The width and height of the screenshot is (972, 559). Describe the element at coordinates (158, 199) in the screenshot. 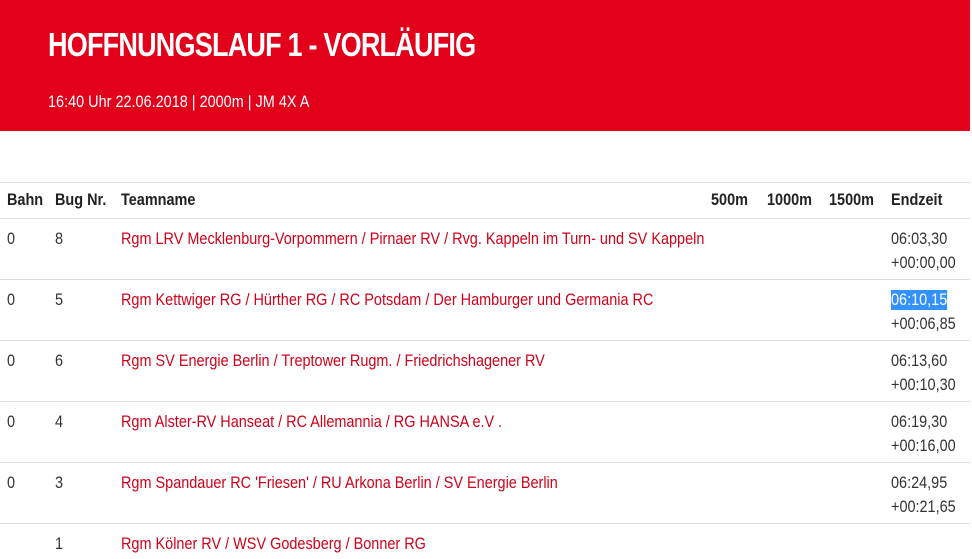

I see `column-header: Teamname` at that location.